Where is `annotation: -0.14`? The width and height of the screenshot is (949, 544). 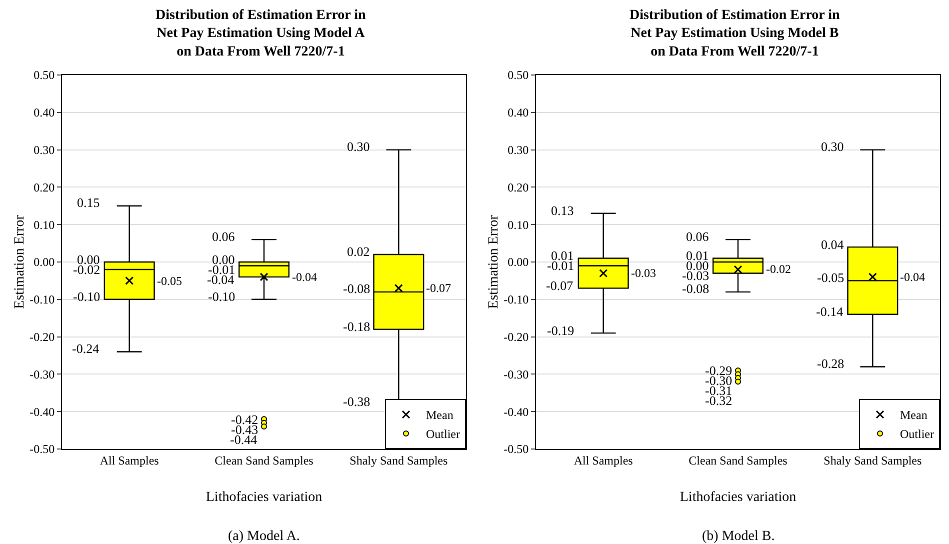 annotation: -0.14 is located at coordinates (830, 311).